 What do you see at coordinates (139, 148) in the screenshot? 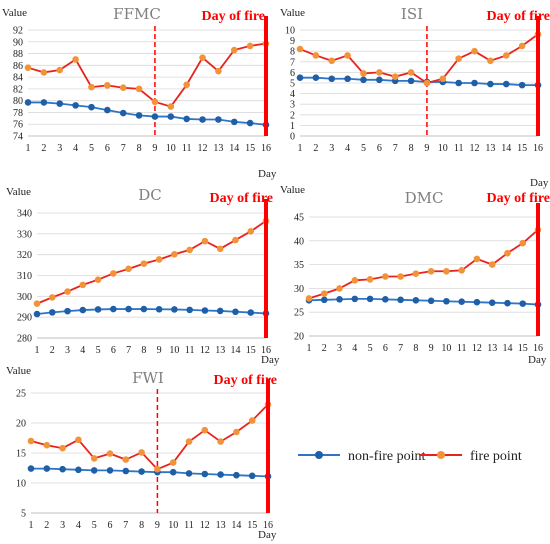
I see `x-tick-label: 8` at bounding box center [139, 148].